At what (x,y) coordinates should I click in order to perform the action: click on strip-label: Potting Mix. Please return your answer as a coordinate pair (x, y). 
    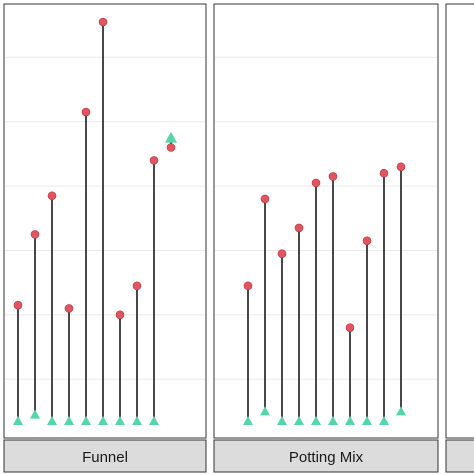
    Looking at the image, I should click on (326, 457).